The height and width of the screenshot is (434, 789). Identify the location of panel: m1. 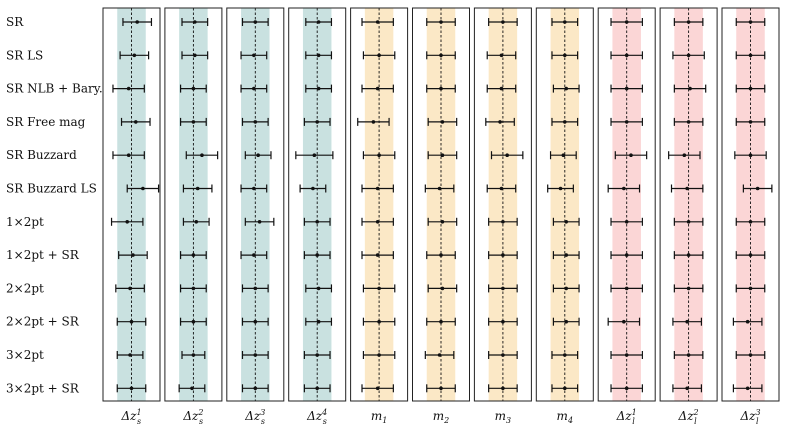
(379, 216).